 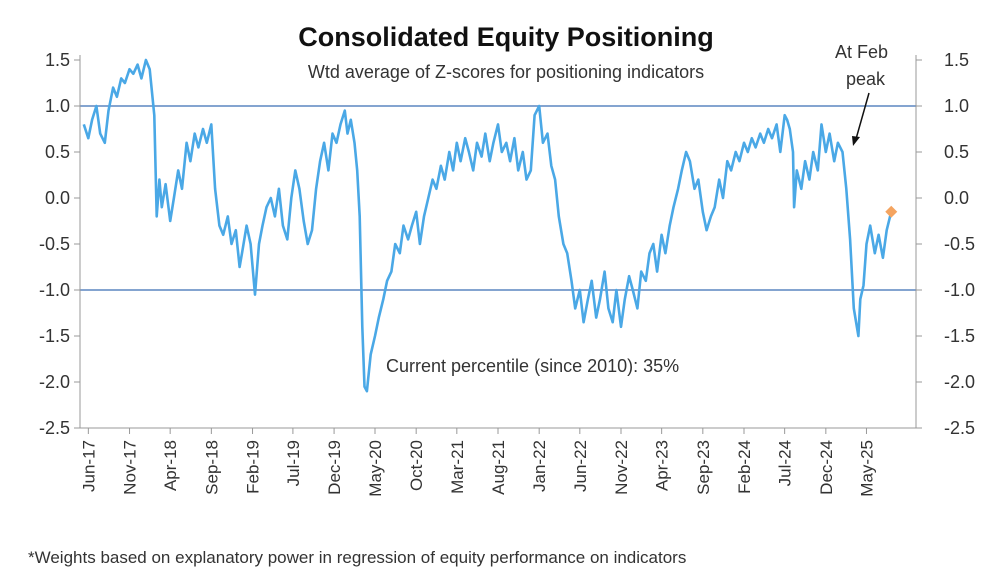 I want to click on y-tick-label-left: -2.0, so click(x=54, y=382).